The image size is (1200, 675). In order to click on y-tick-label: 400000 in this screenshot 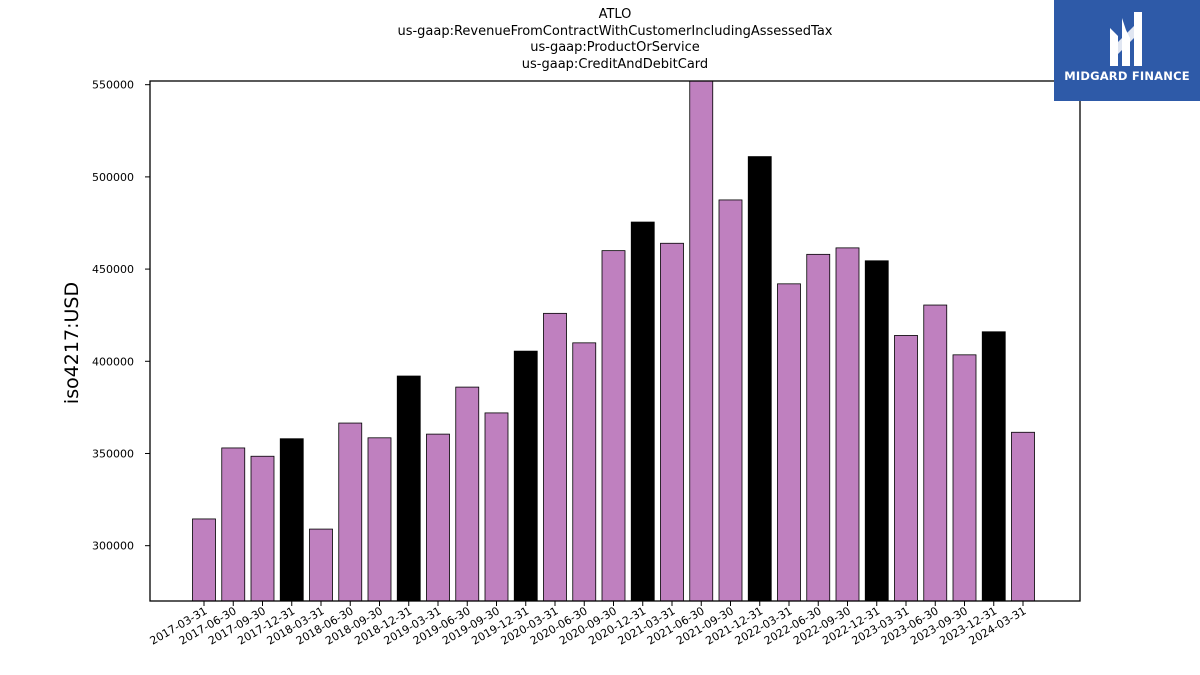, I will do `click(113, 361)`.